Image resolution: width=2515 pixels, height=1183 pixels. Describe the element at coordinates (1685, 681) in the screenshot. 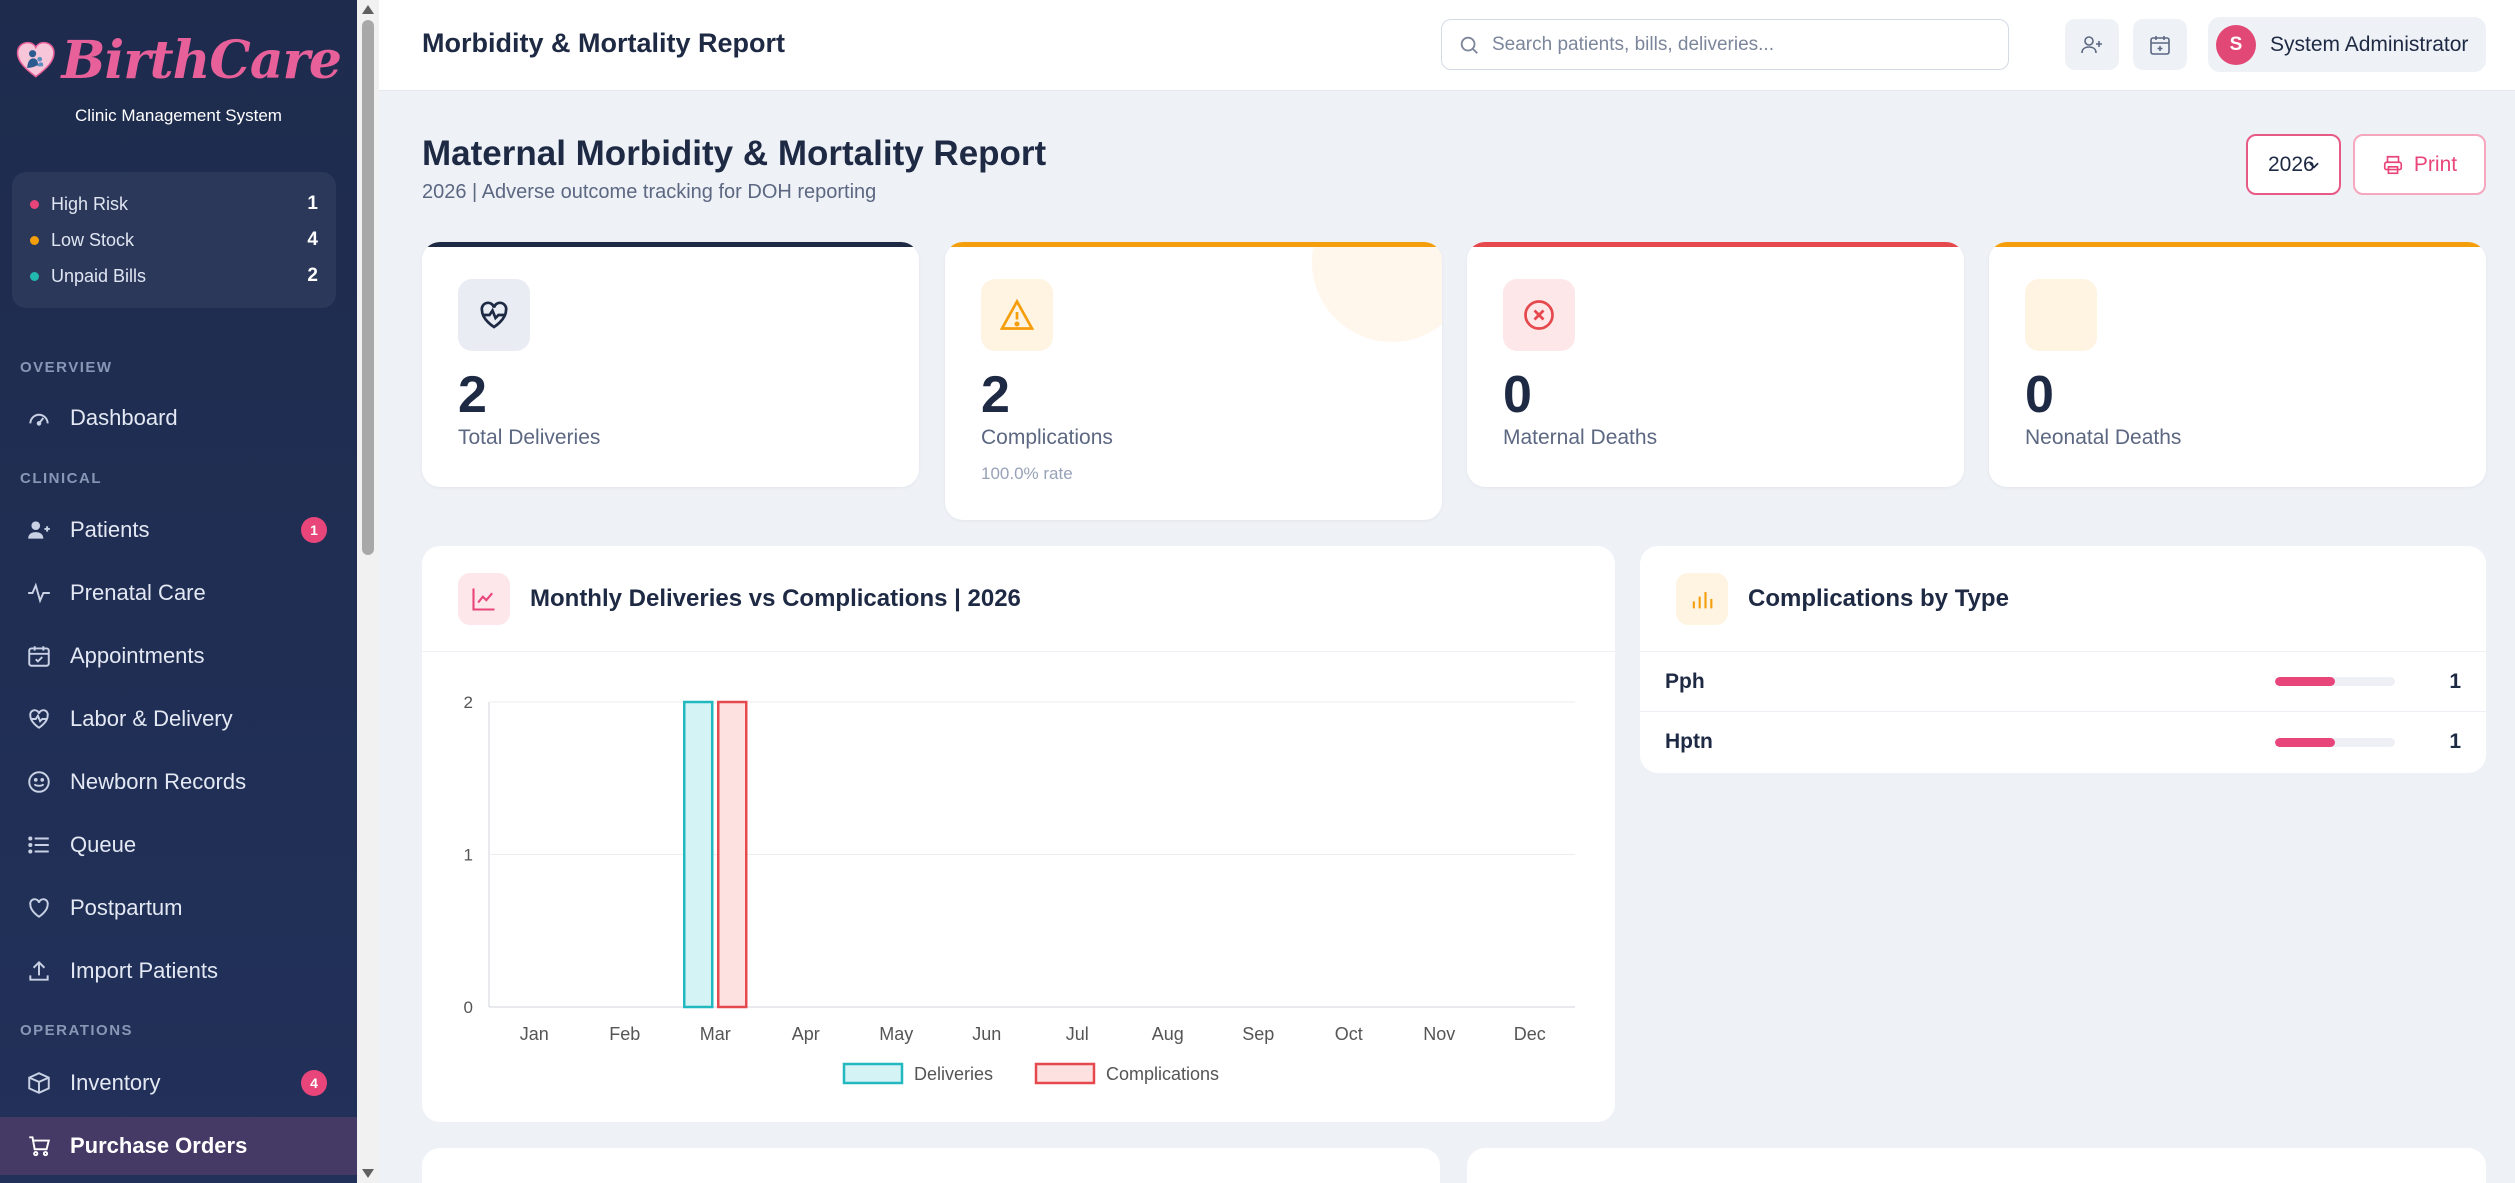

I see `type-name: Pph` at that location.